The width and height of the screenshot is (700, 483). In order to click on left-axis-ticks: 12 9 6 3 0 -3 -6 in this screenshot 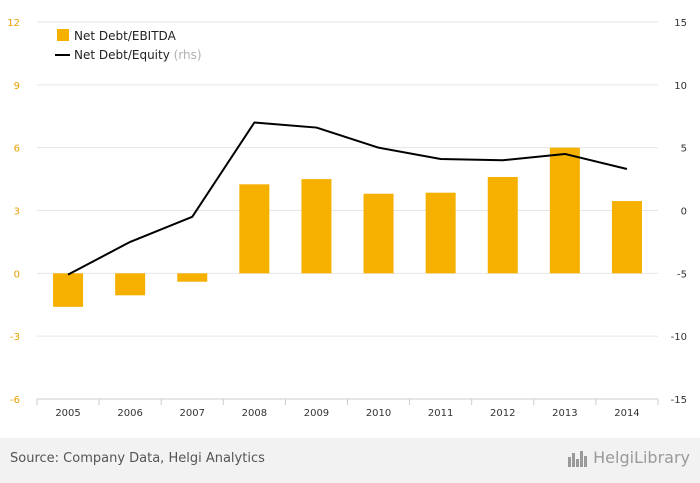, I will do `click(13, 212)`.